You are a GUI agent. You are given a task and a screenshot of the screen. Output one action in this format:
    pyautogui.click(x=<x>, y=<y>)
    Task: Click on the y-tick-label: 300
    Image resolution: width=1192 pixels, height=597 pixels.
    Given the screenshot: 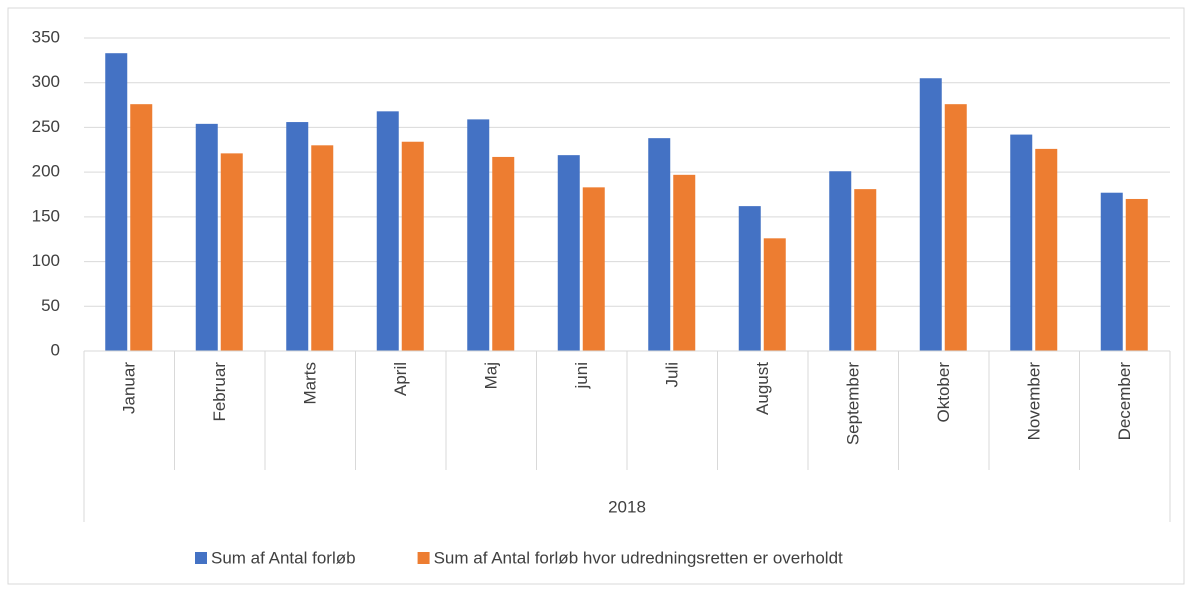 What is the action you would take?
    pyautogui.click(x=46, y=81)
    